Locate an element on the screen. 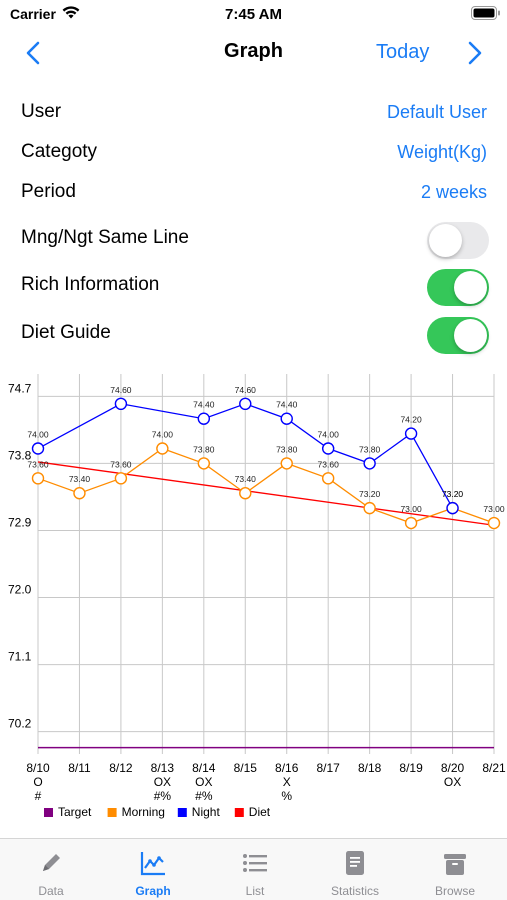 The height and width of the screenshot is (900, 507). category-label: Categoty is located at coordinates (59, 151).